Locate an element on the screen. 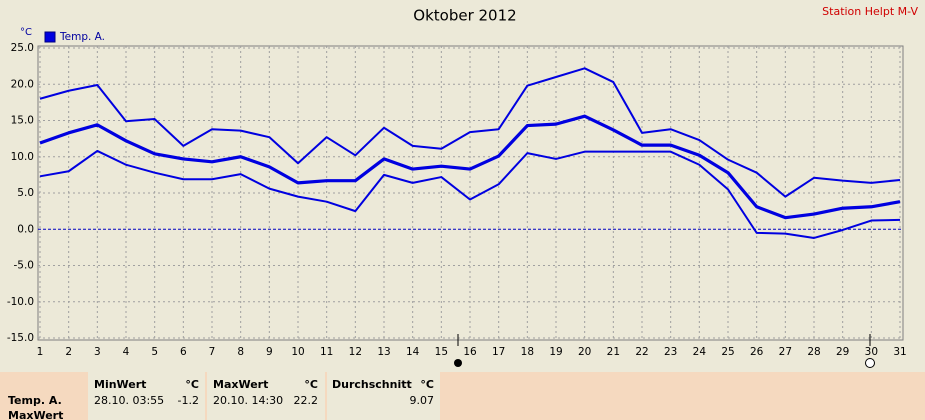 The height and width of the screenshot is (420, 925). chart-title: Oktober 2012 is located at coordinates (464, 16).